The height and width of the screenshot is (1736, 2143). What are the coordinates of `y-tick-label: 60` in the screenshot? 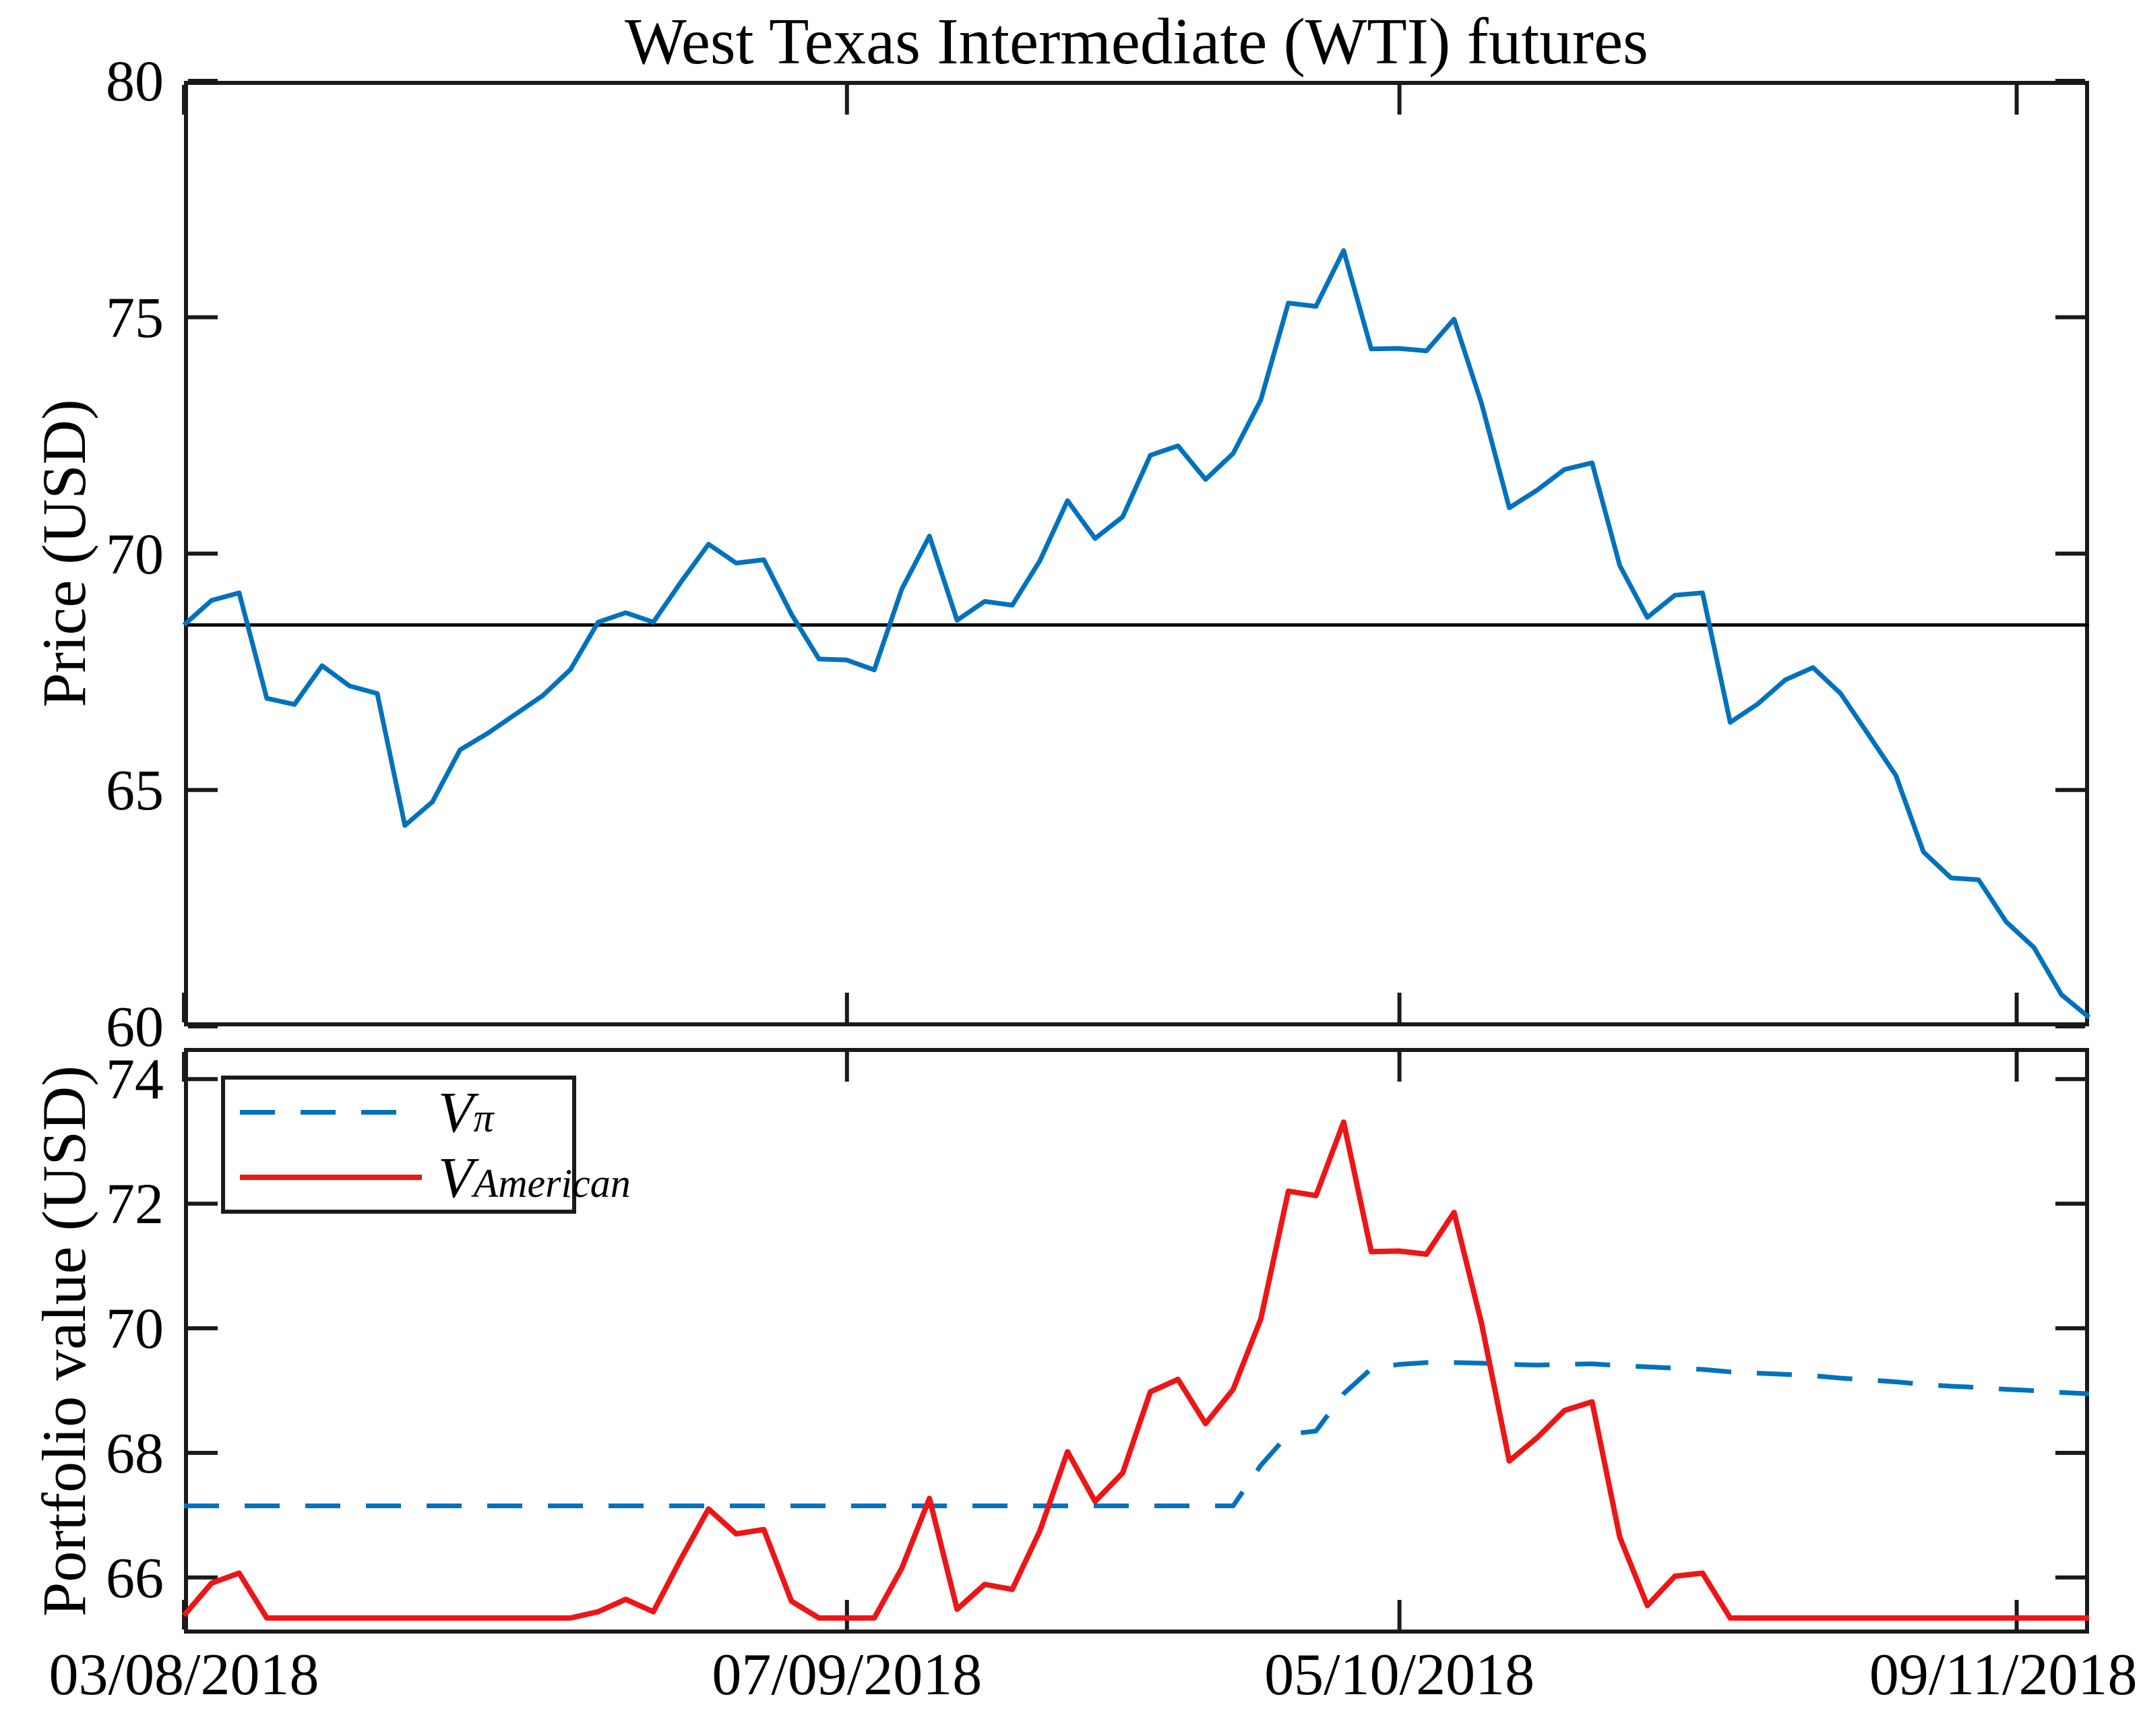 It's located at (135, 1026).